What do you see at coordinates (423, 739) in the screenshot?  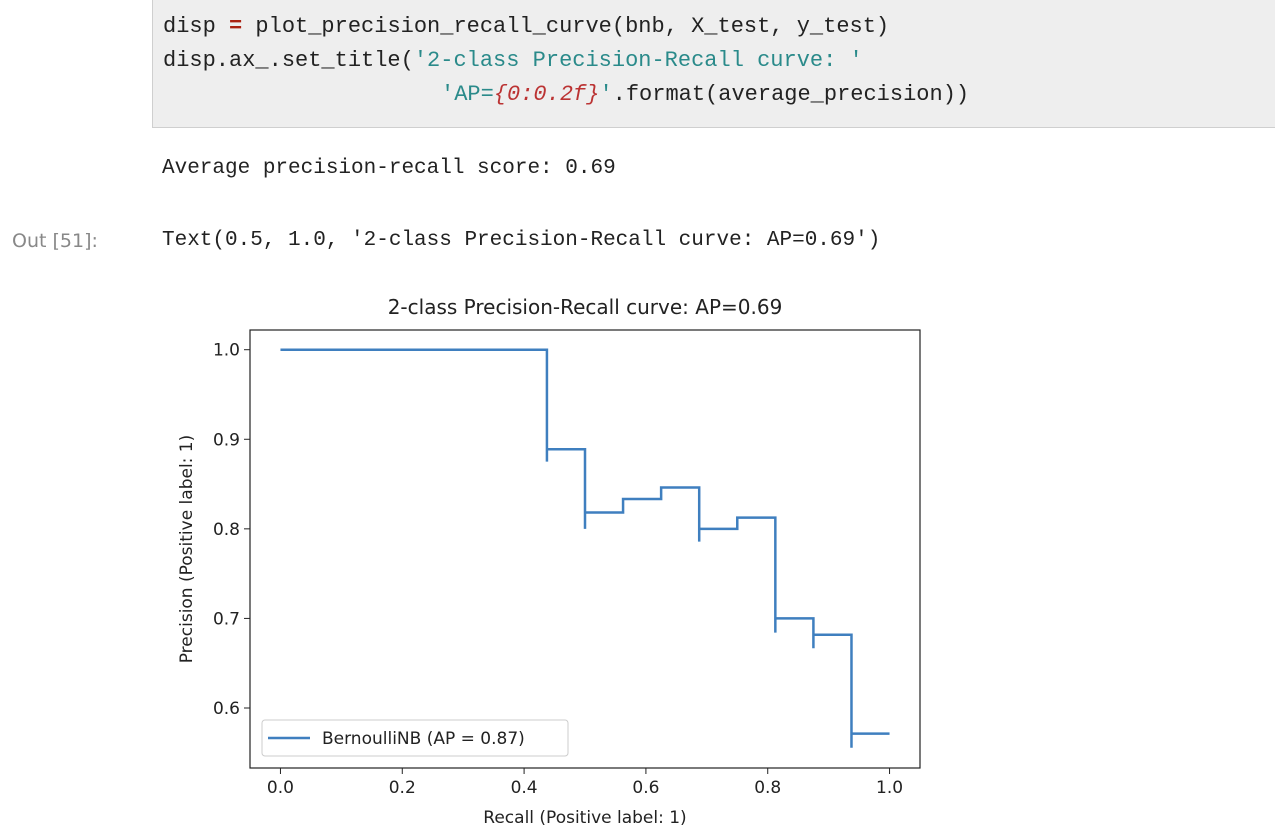 I see `legend-label: BernoulliNB (AP = 0.87)` at bounding box center [423, 739].